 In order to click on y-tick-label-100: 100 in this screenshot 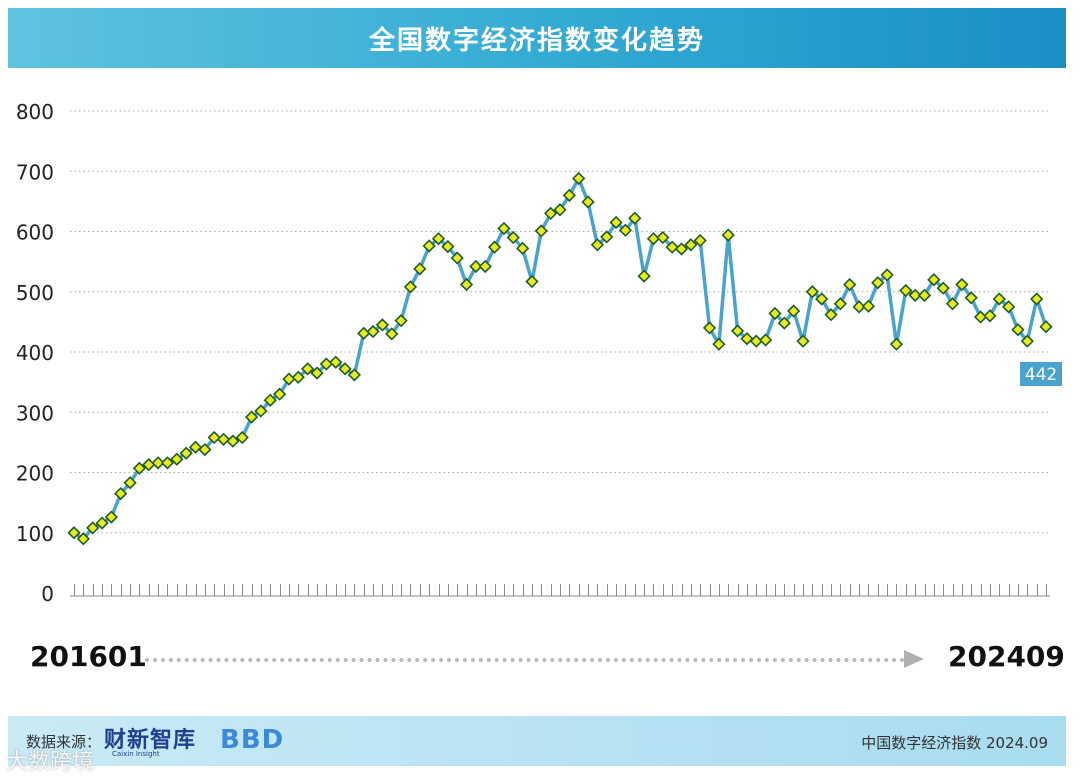, I will do `click(35, 534)`.